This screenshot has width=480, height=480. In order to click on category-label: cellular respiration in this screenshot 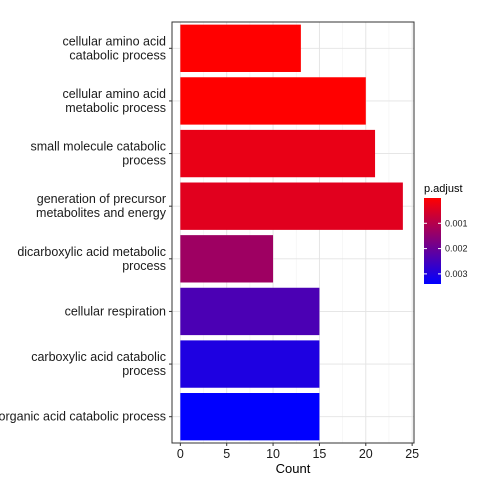, I will do `click(115, 311)`.